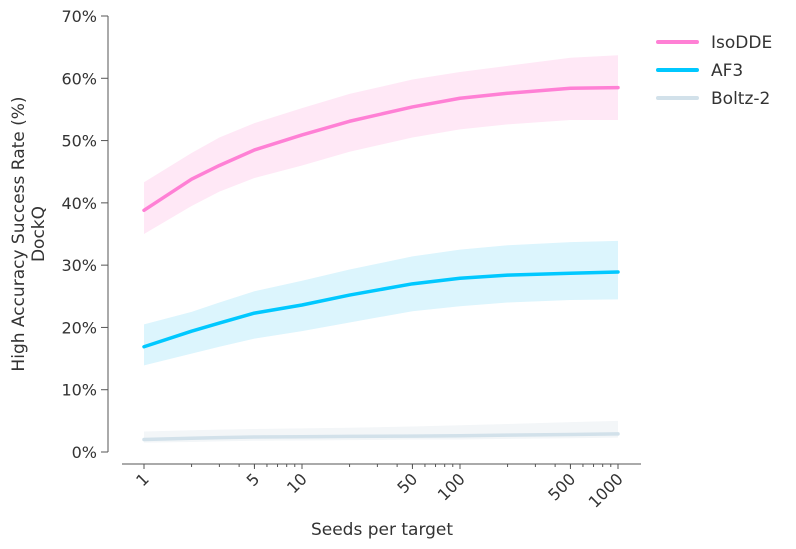 The image size is (796, 549). What do you see at coordinates (379, 488) in the screenshot?
I see `x-axis-ticks: 1 5 10 50 100 500 1000` at bounding box center [379, 488].